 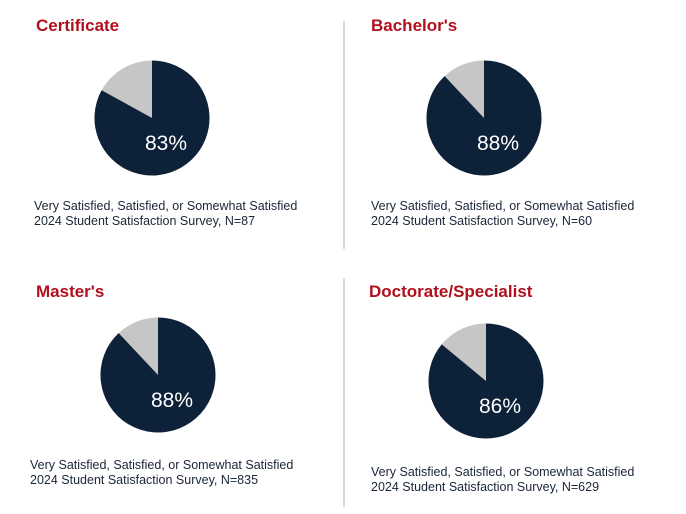 What do you see at coordinates (485, 487) in the screenshot?
I see `caption-line-2: 2024 Student Satisfaction Survey, N=629` at bounding box center [485, 487].